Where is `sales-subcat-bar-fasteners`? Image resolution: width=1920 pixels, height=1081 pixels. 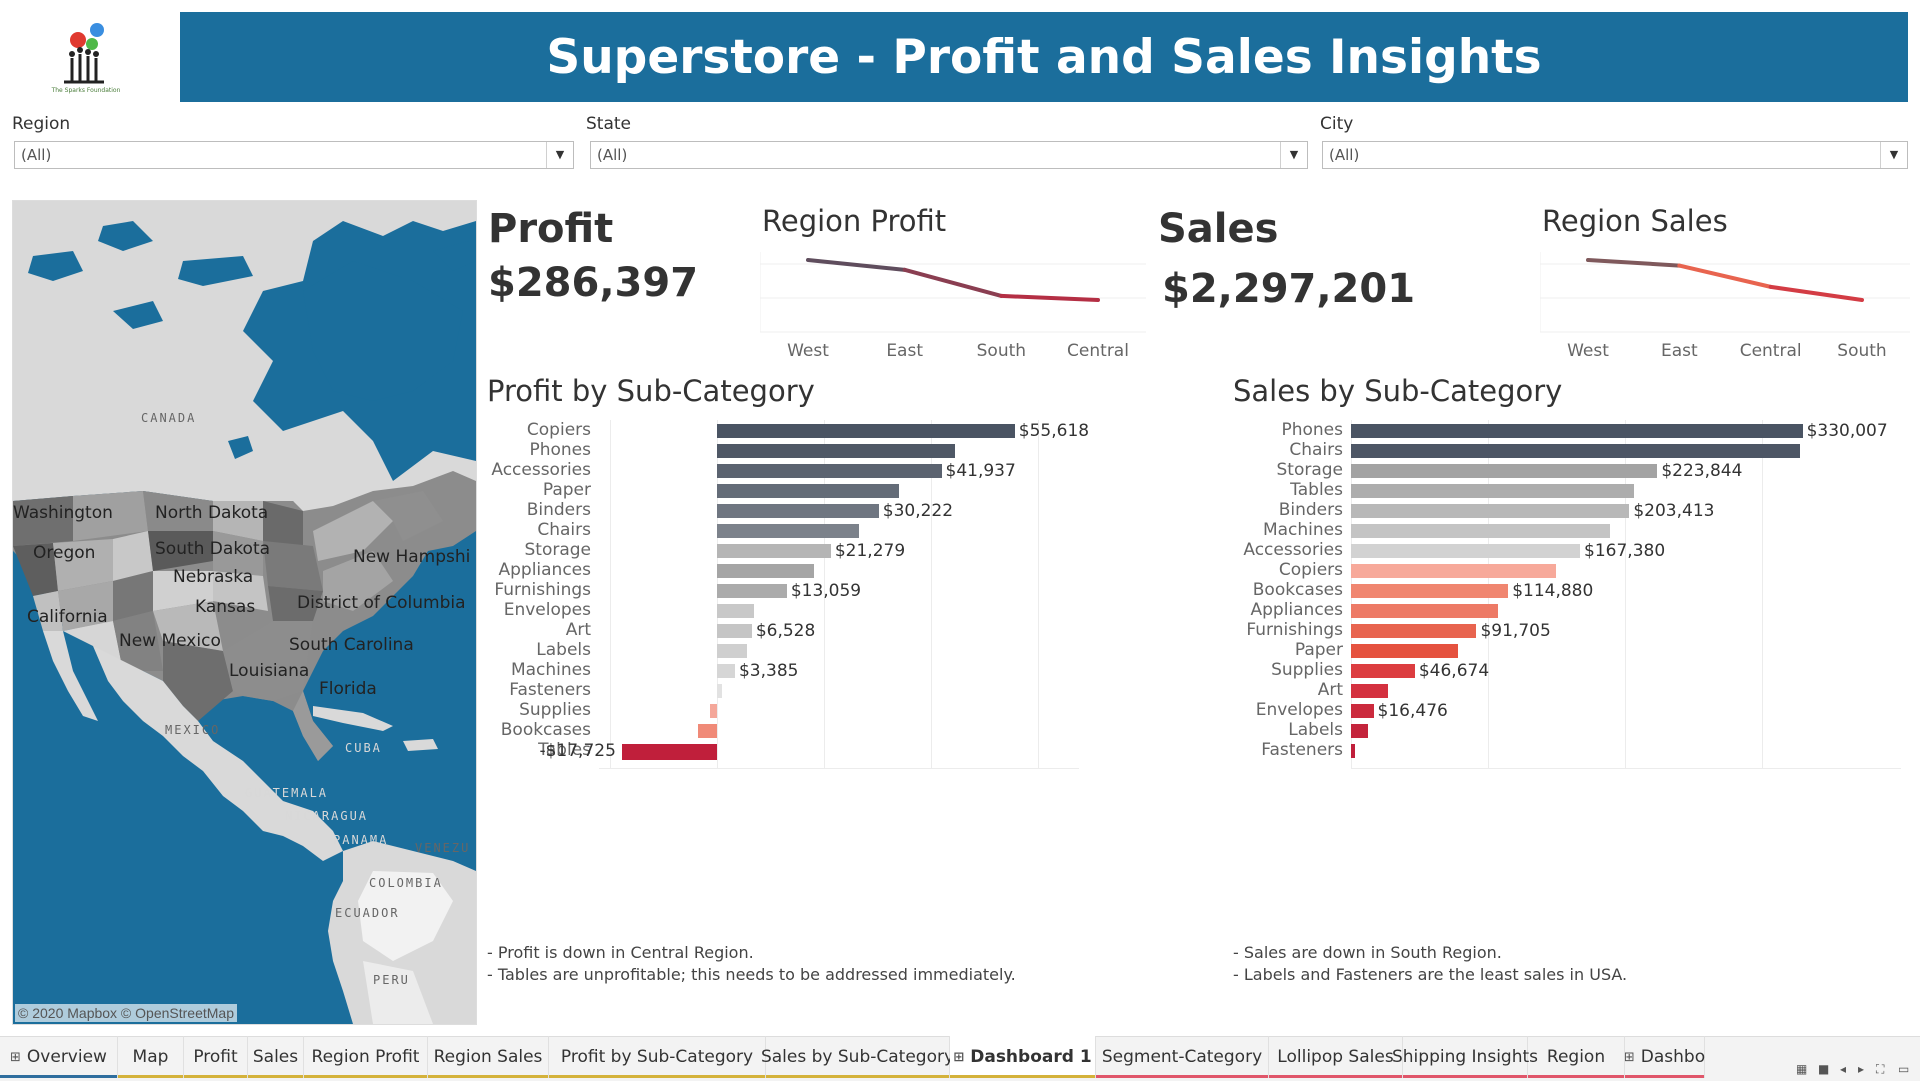 sales-subcat-bar-fasteners is located at coordinates (1353, 751).